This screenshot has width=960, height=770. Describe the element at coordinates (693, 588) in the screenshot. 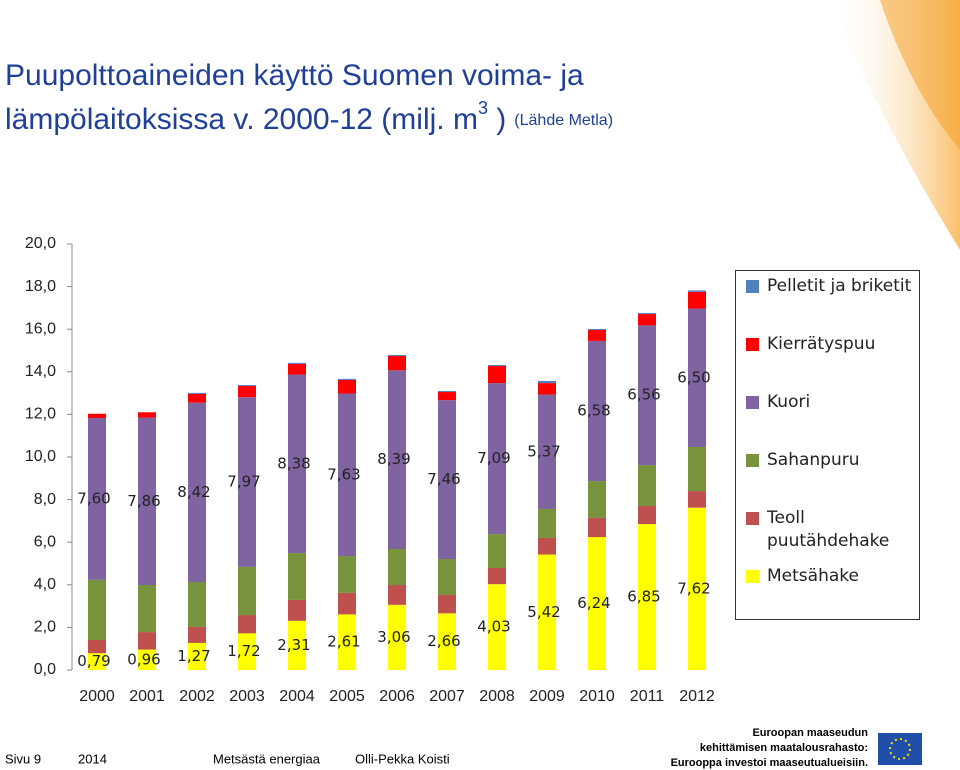

I see `data-label: 7,62` at that location.